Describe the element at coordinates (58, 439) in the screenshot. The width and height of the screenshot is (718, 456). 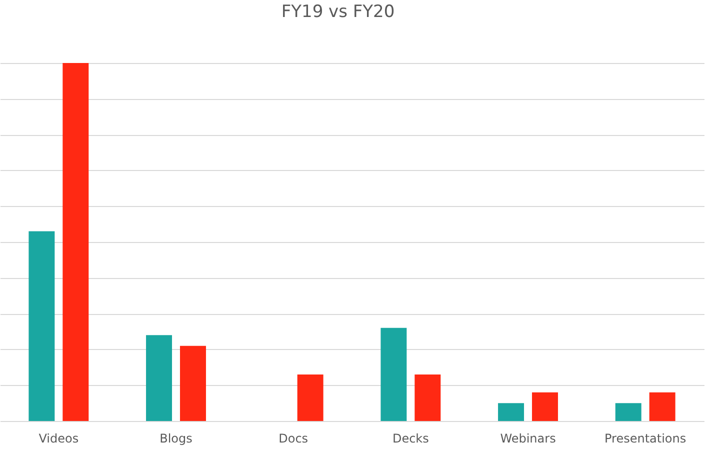
I see `x-tick-label: Videos` at that location.